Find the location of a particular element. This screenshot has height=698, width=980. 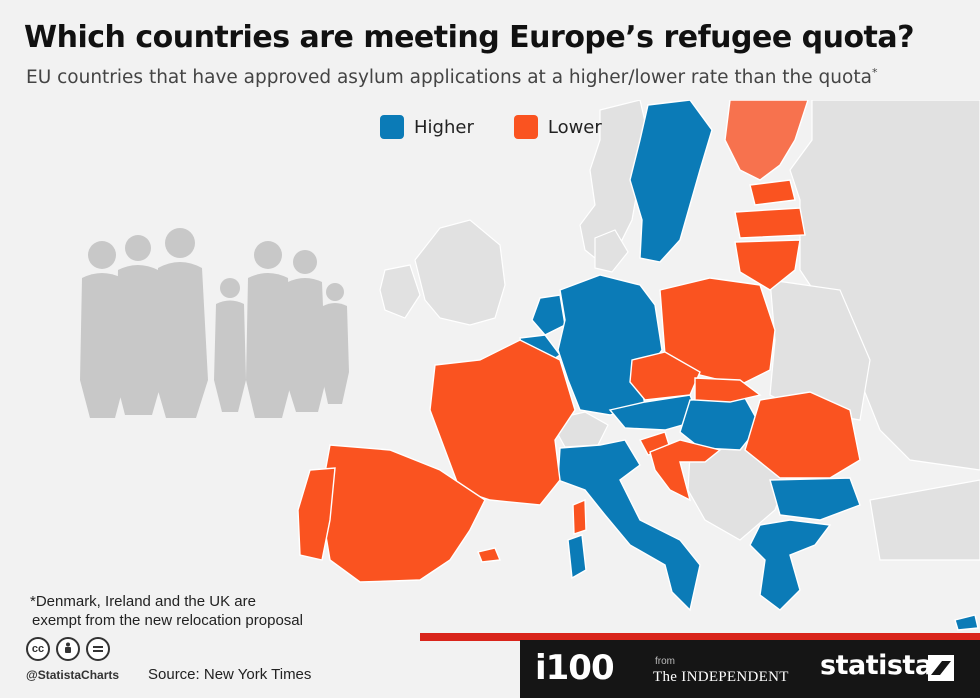

legend-label-higher: Higher is located at coordinates (444, 127).